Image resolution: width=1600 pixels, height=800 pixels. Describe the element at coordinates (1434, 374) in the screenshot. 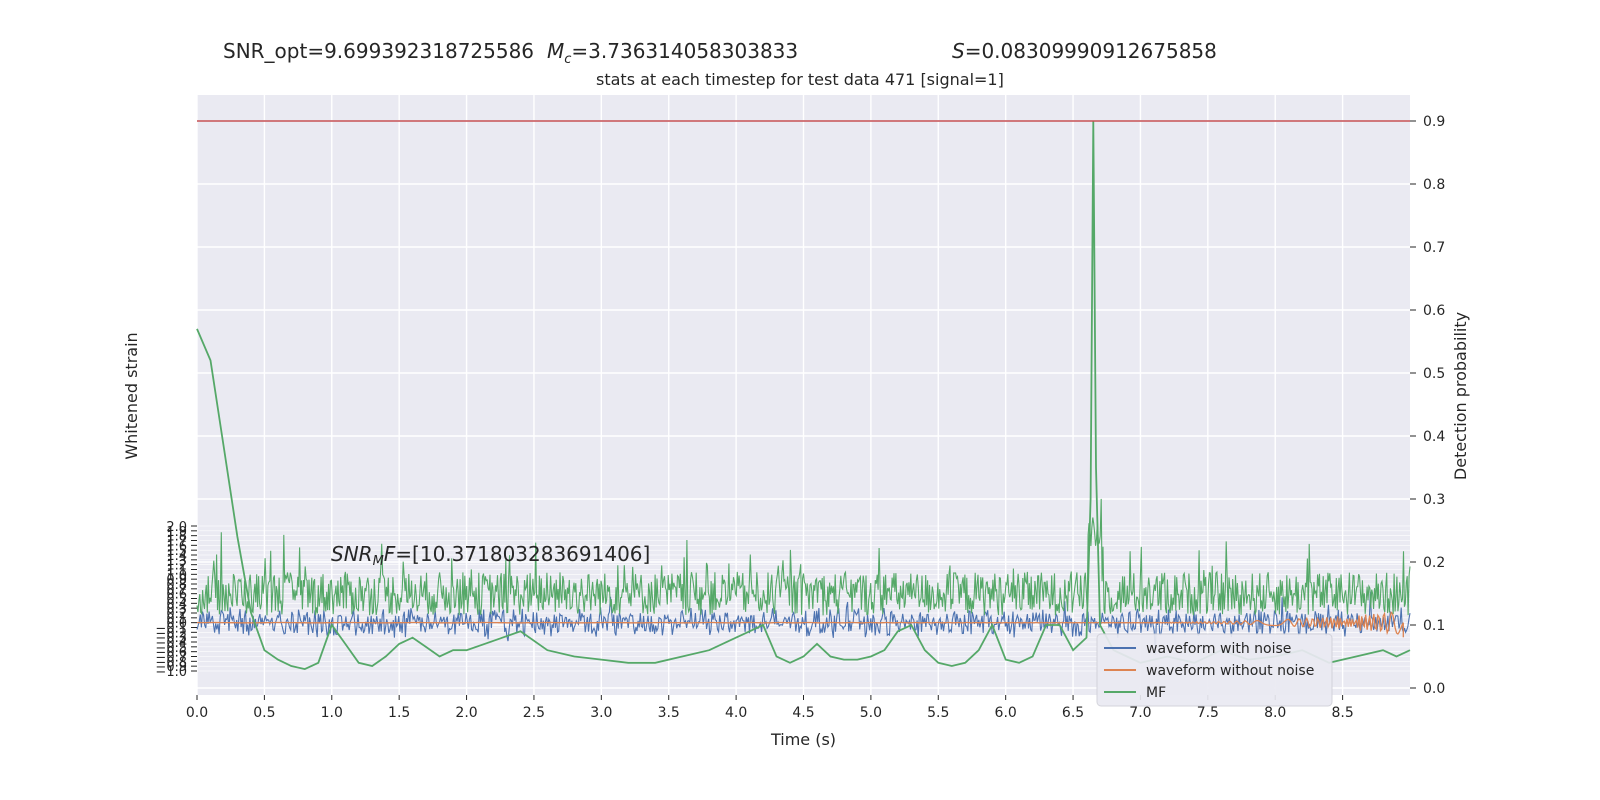

I see `right-tick-label: 0.5` at that location.